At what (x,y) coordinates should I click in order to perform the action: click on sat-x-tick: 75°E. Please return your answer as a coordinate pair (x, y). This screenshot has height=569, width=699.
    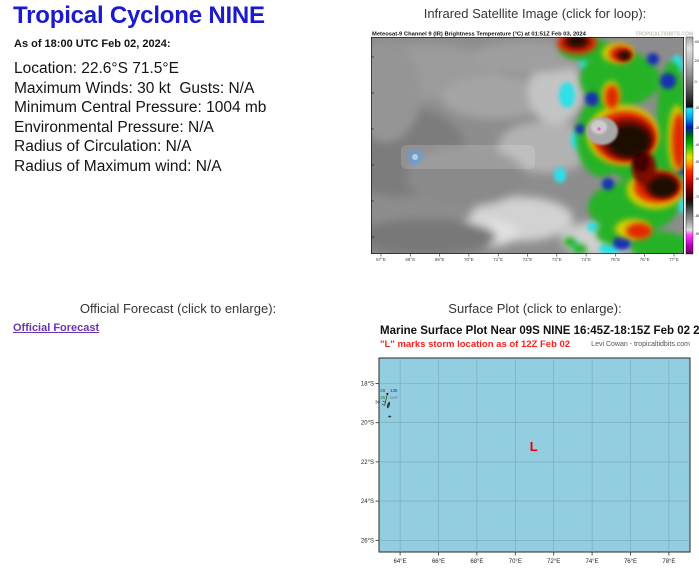
    Looking at the image, I should click on (615, 259).